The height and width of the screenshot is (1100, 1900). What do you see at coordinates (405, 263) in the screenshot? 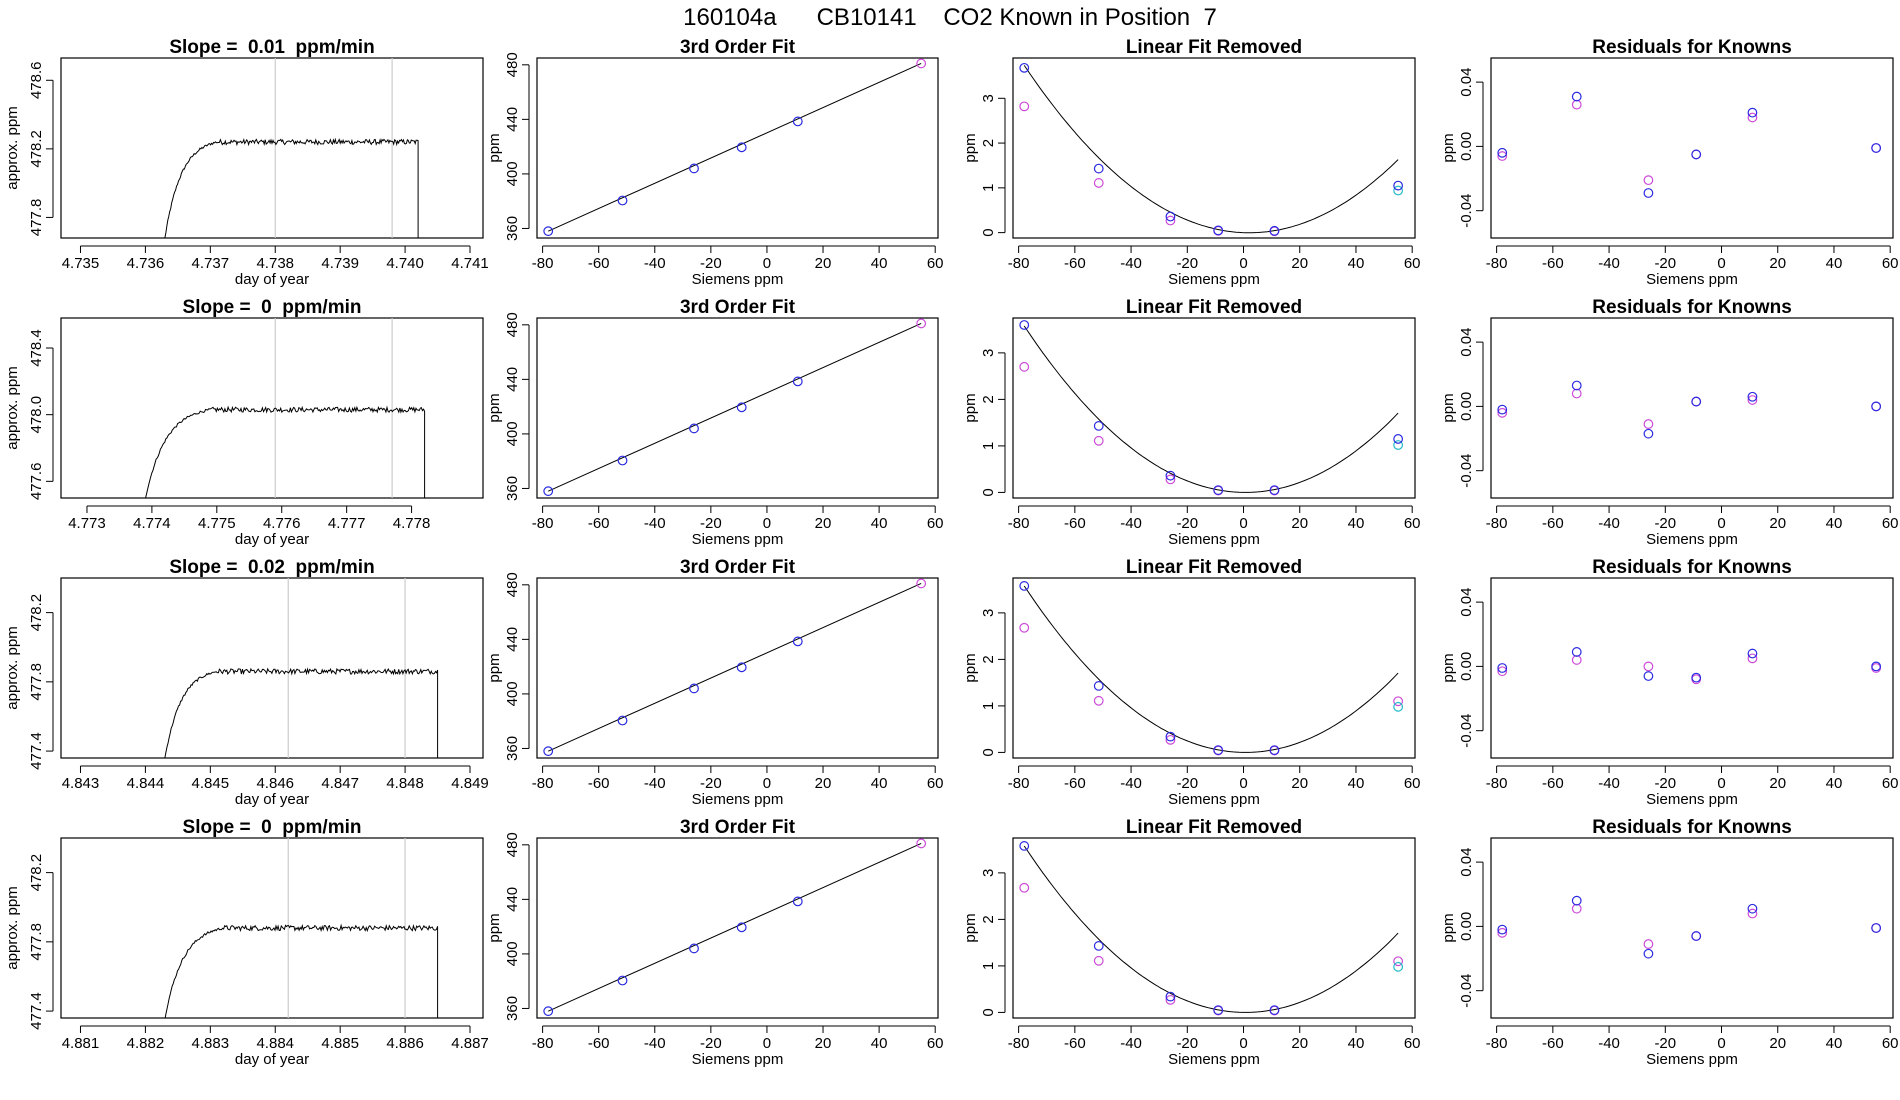
I see `x-tick-label: 4.740` at bounding box center [405, 263].